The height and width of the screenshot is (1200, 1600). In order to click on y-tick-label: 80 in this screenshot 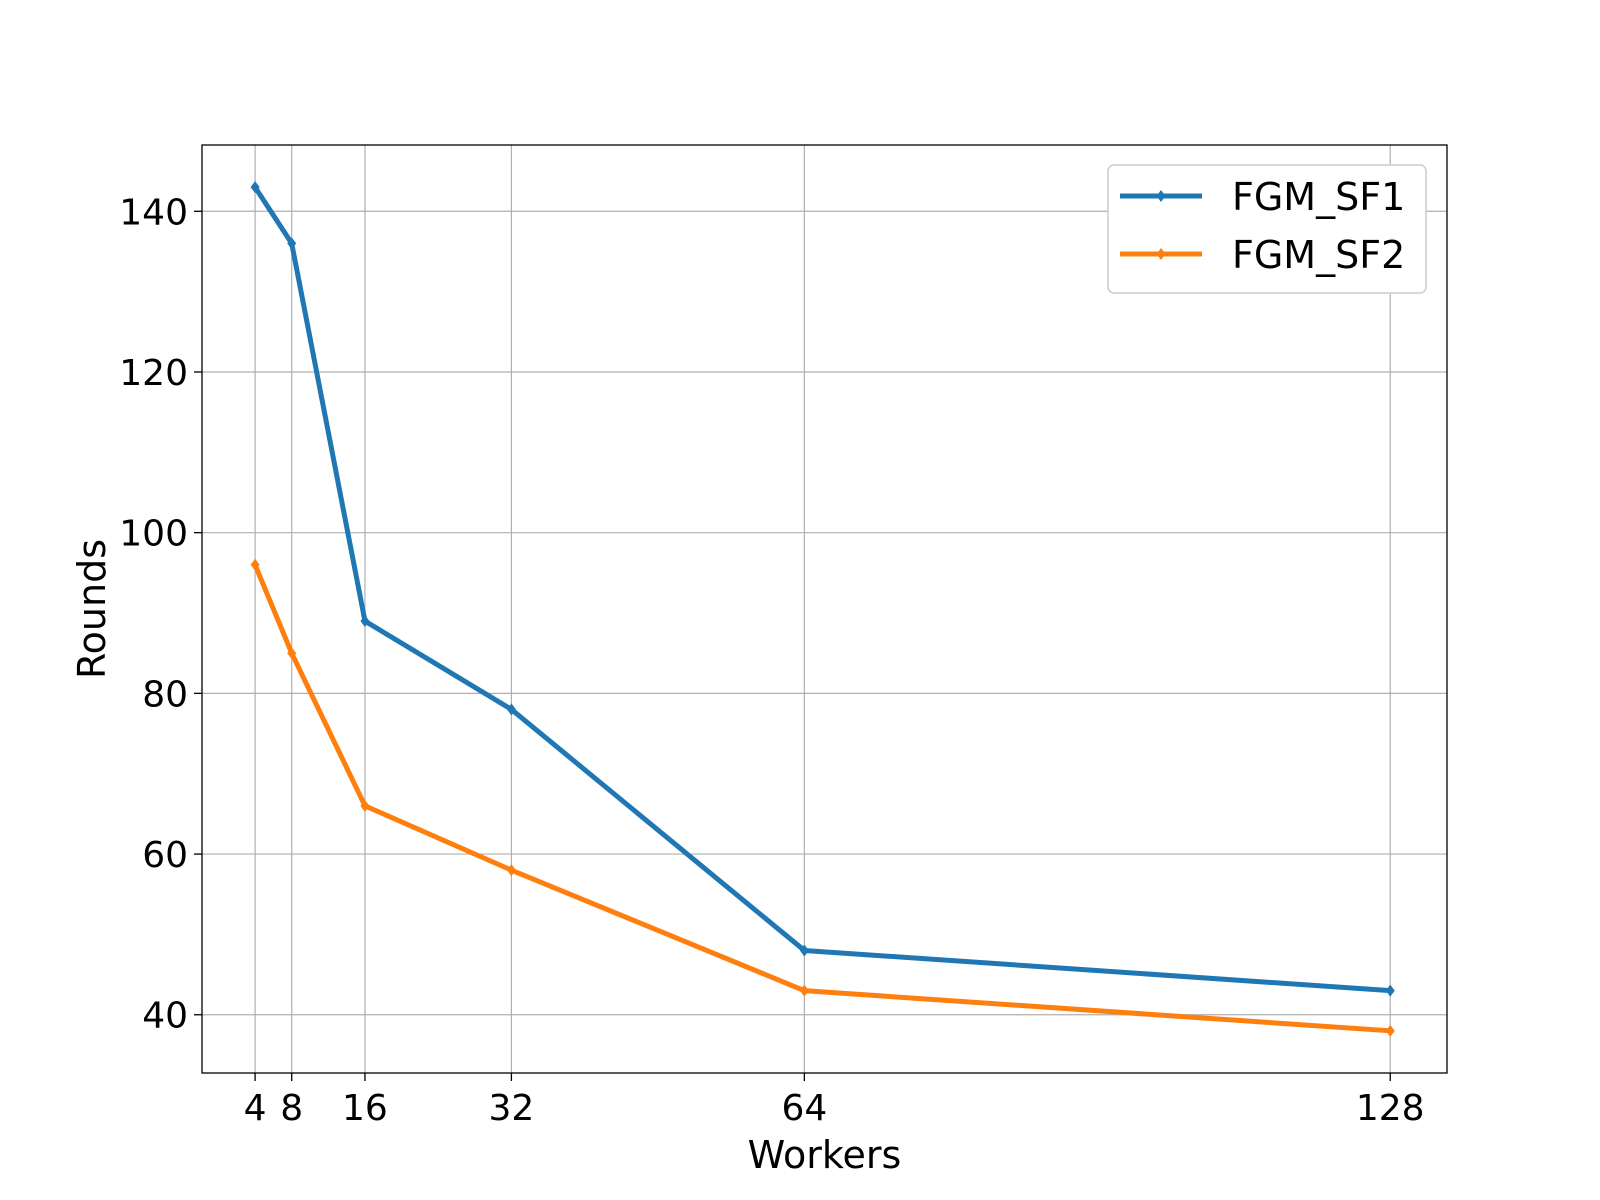, I will do `click(165, 694)`.